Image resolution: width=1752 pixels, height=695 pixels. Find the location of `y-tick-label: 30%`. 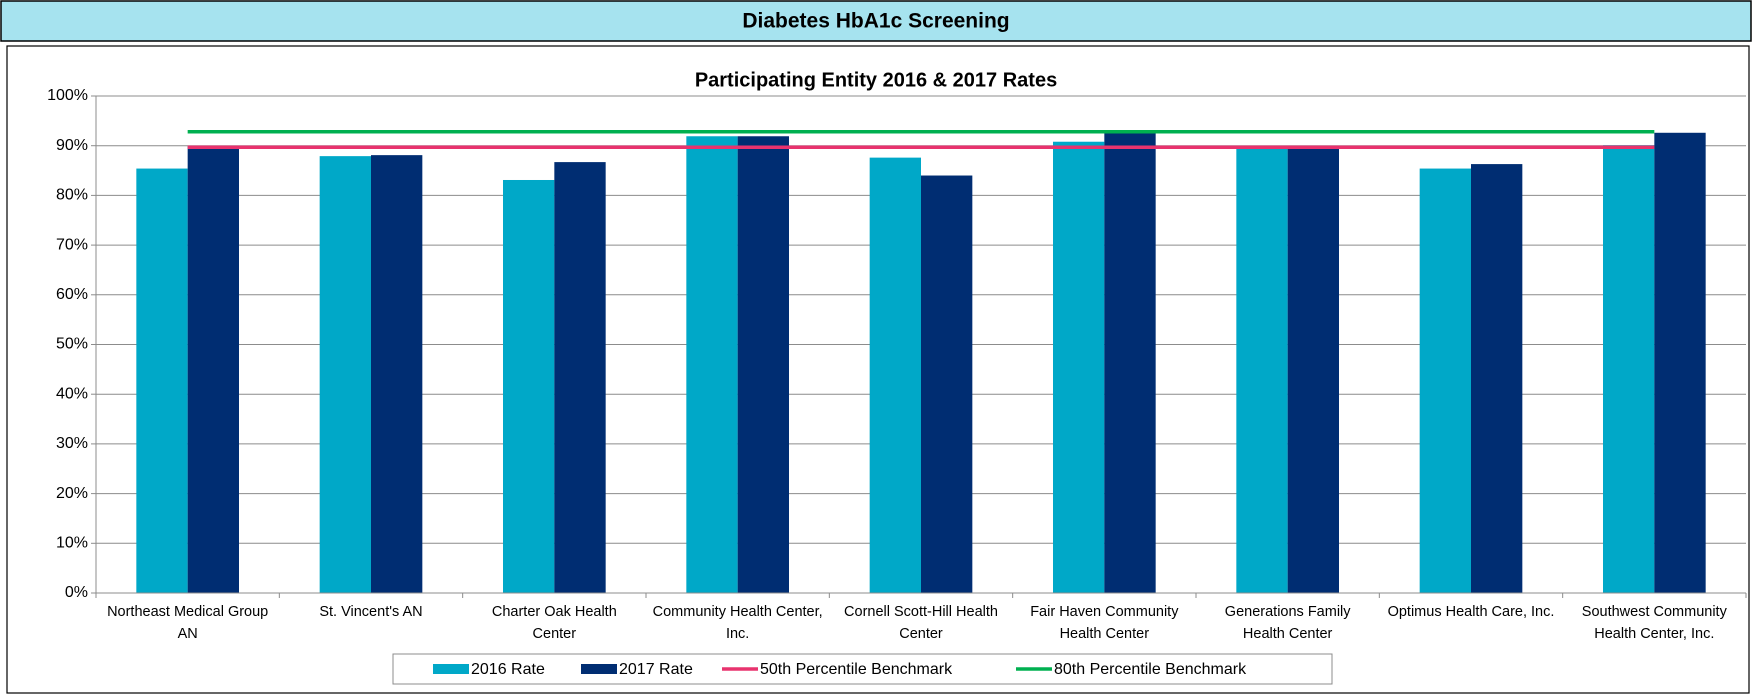

y-tick-label: 30% is located at coordinates (72, 443).